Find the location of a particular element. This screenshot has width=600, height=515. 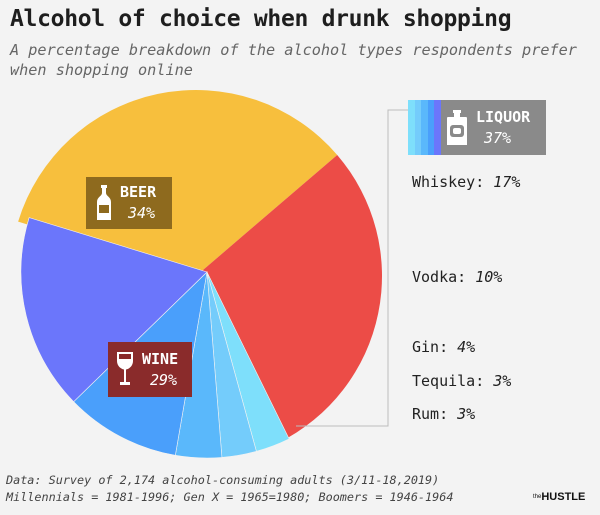

beer-label: BEER 34% is located at coordinates (129, 203).